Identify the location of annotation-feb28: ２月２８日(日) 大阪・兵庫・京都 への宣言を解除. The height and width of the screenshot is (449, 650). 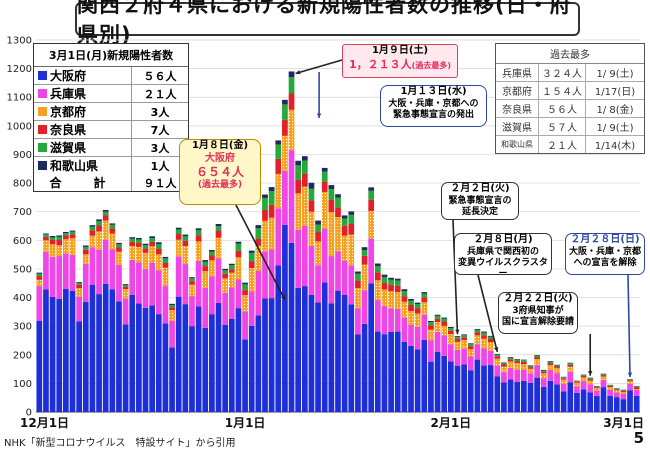
(605, 254).